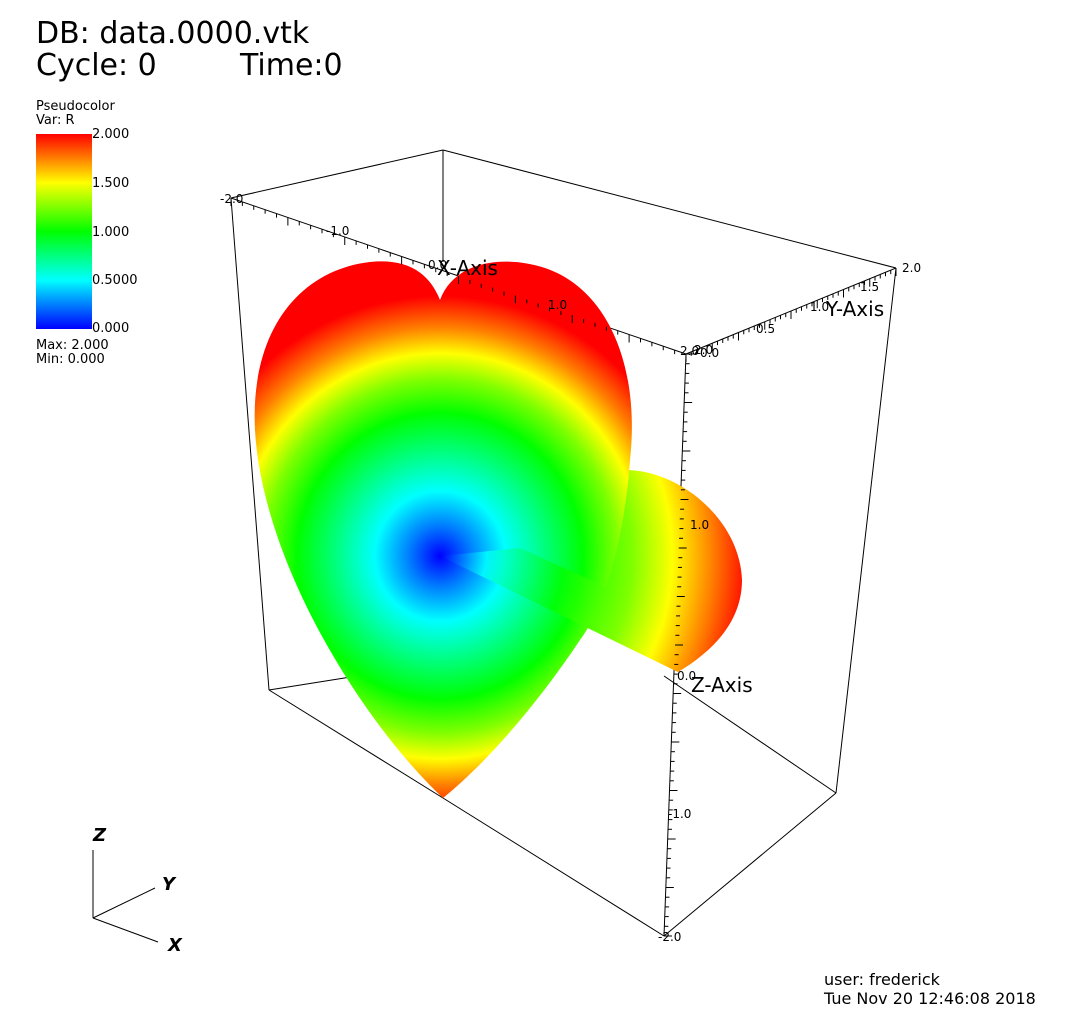  What do you see at coordinates (169, 884) in the screenshot?
I see `triad-y-label: Y` at bounding box center [169, 884].